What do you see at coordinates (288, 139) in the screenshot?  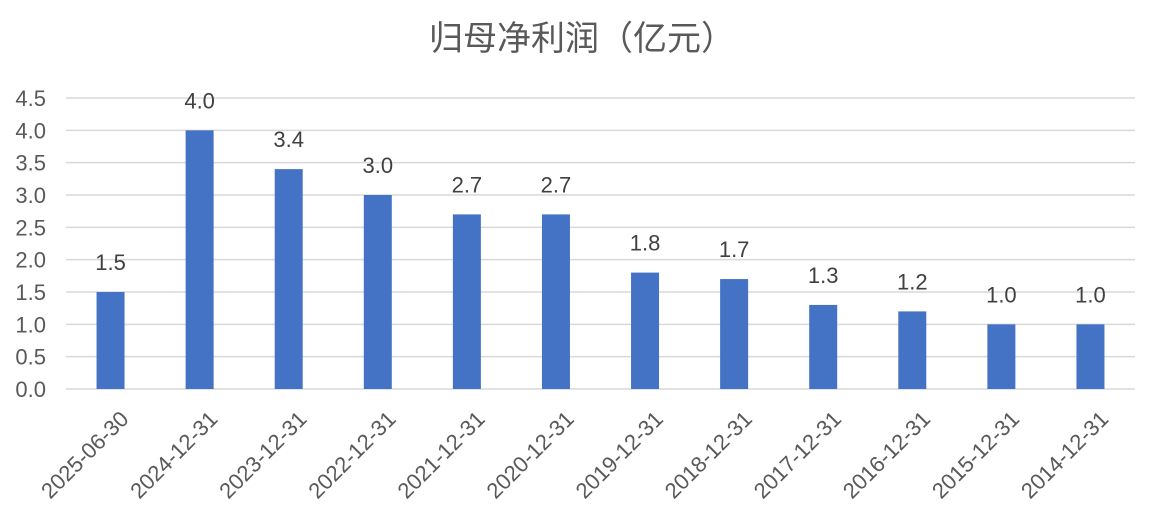 I see `data-label: 3.4` at bounding box center [288, 139].